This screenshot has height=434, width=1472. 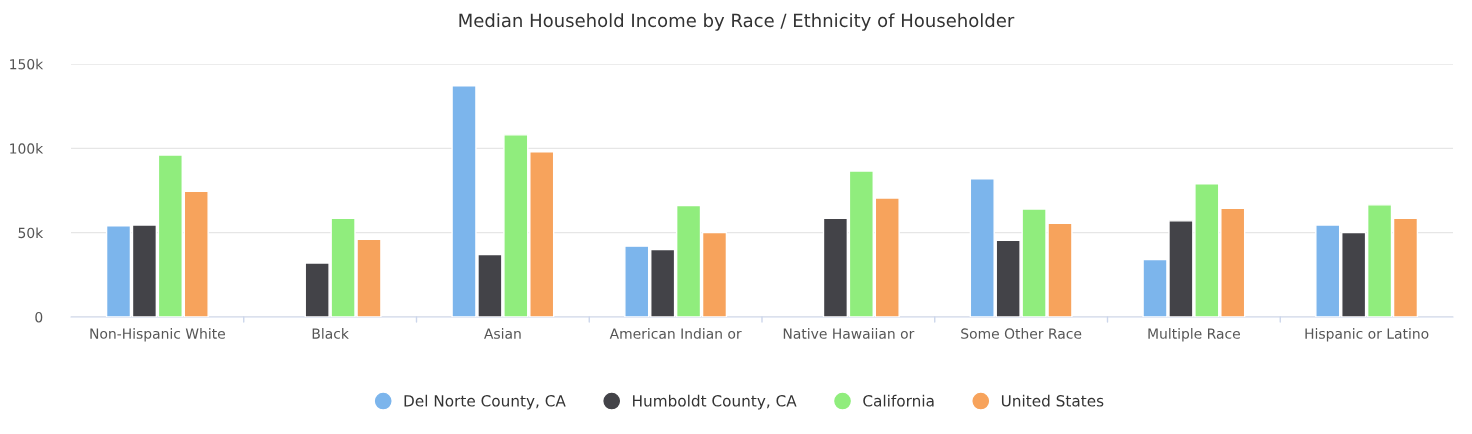 What do you see at coordinates (737, 22) in the screenshot?
I see `chart-title: Median Household Income by Race / Ethnicity of Householder` at bounding box center [737, 22].